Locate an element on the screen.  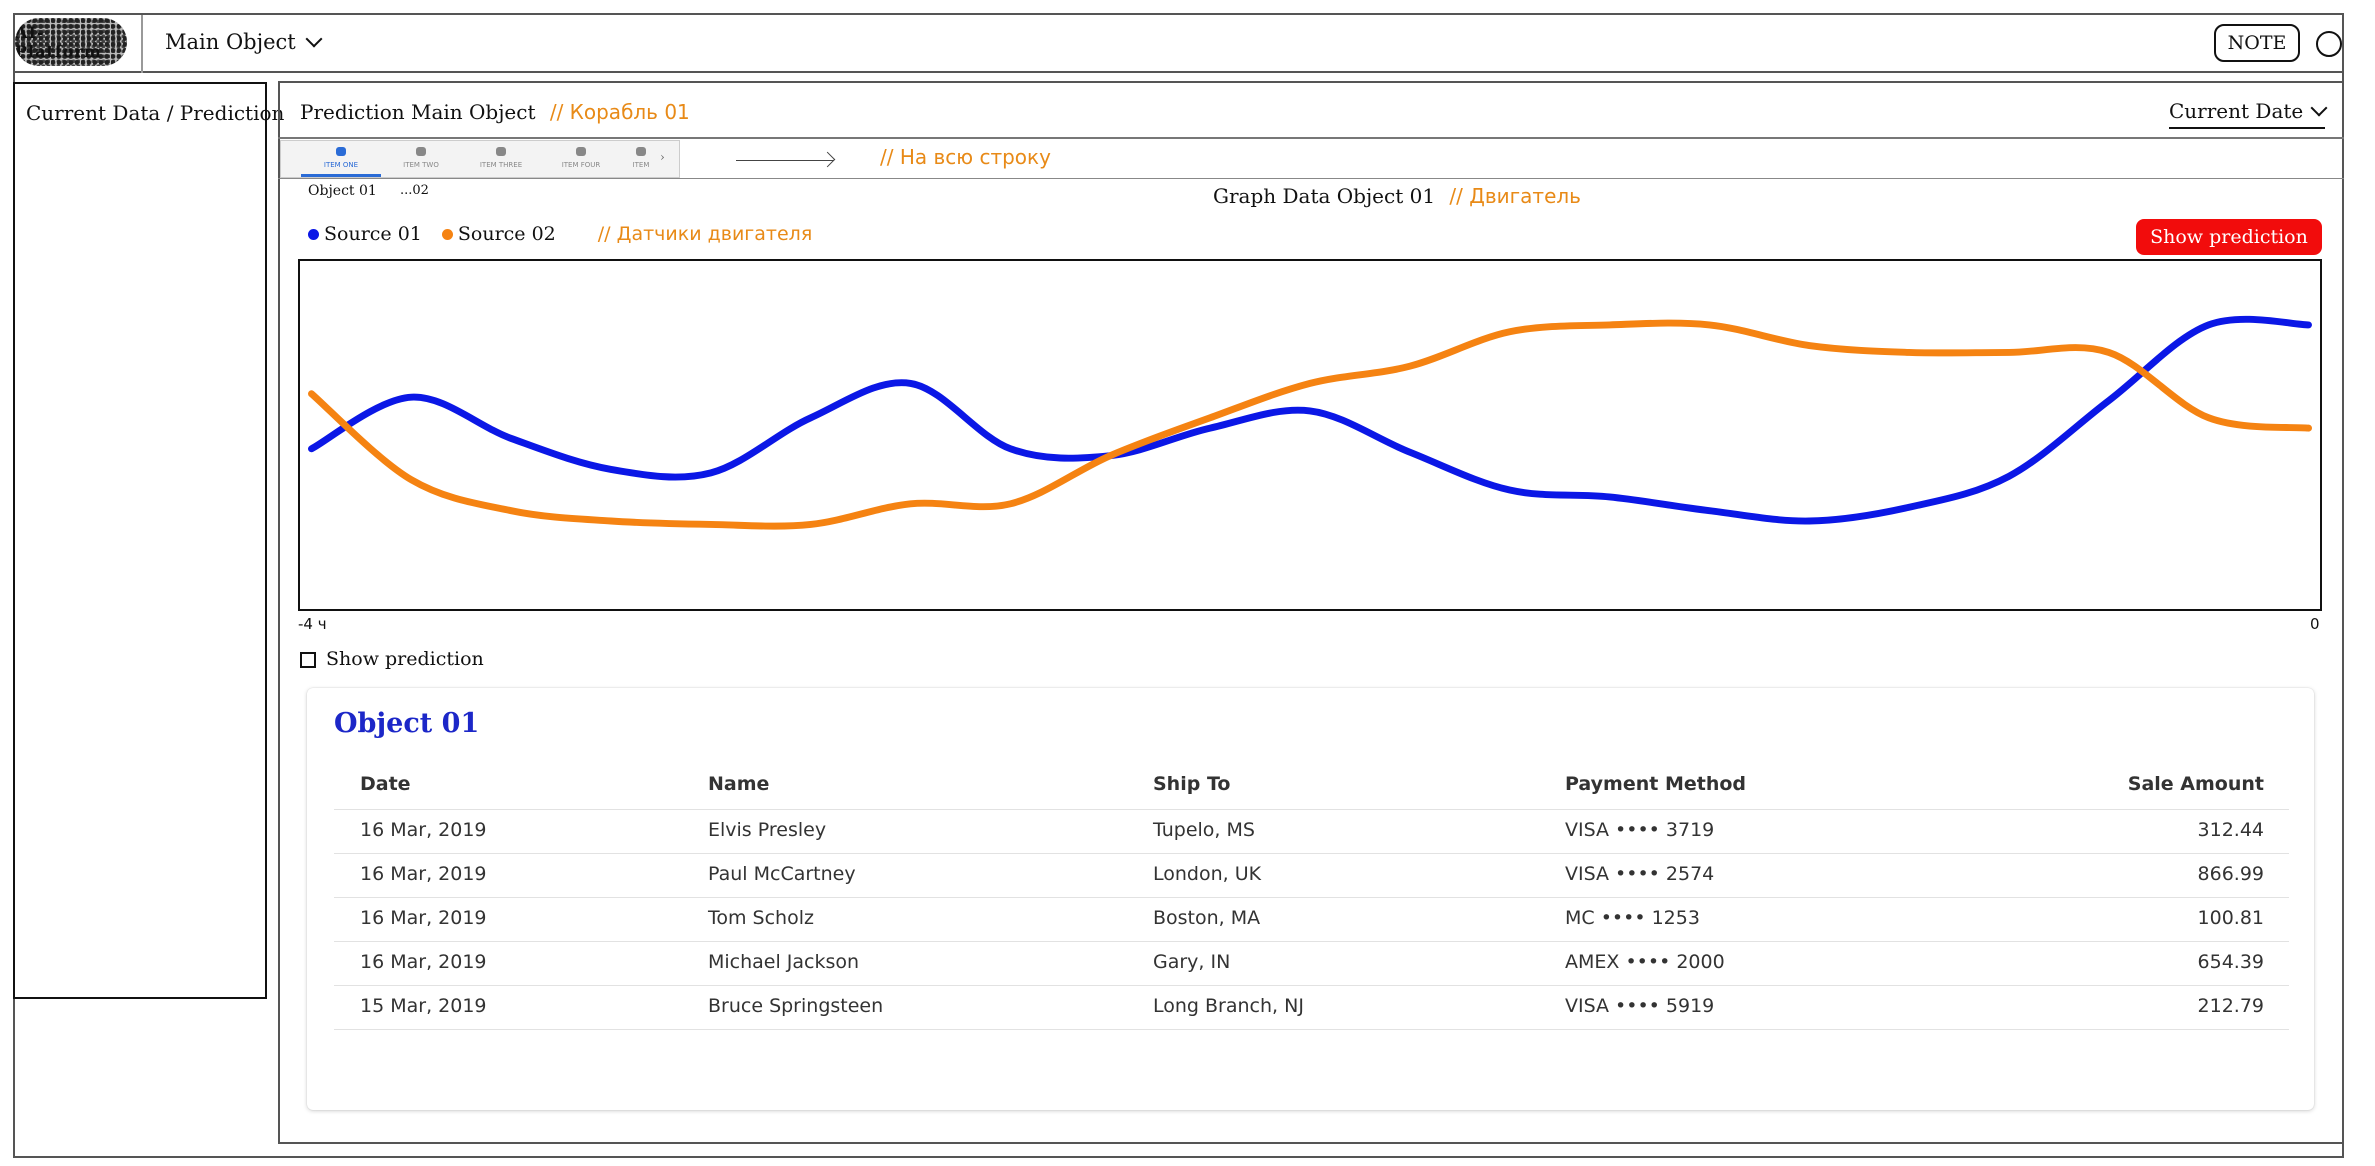
chart-legend: Source 01 Source 02 // Датчики двигателя is located at coordinates (560, 234).